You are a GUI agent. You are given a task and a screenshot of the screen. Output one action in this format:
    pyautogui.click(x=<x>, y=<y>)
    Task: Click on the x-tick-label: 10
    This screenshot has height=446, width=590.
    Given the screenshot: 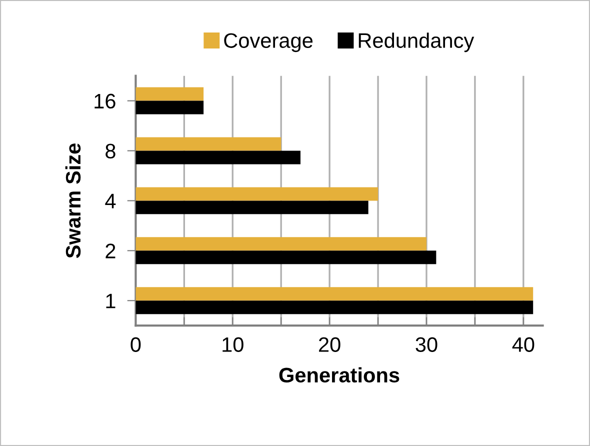 What is the action you would take?
    pyautogui.click(x=233, y=344)
    